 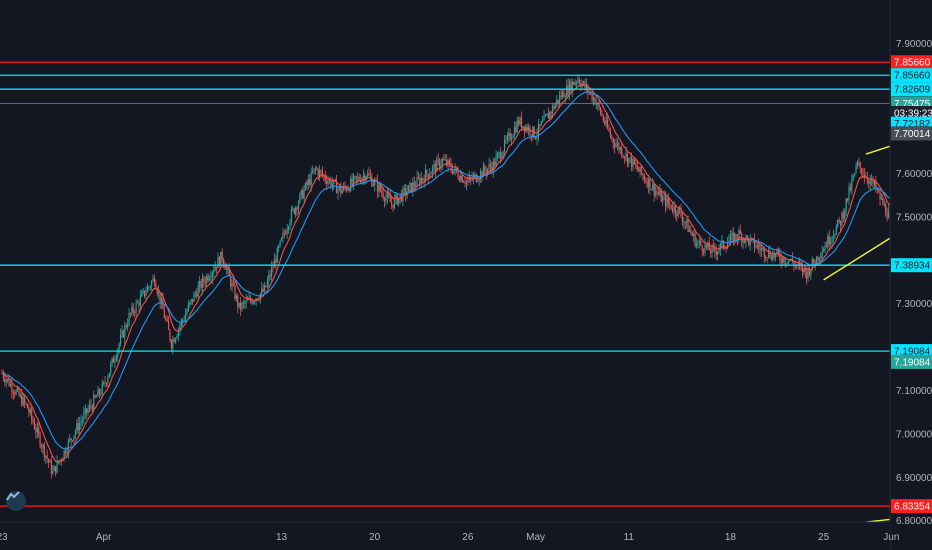 I want to click on x-tick-label-7: 18, so click(x=731, y=537).